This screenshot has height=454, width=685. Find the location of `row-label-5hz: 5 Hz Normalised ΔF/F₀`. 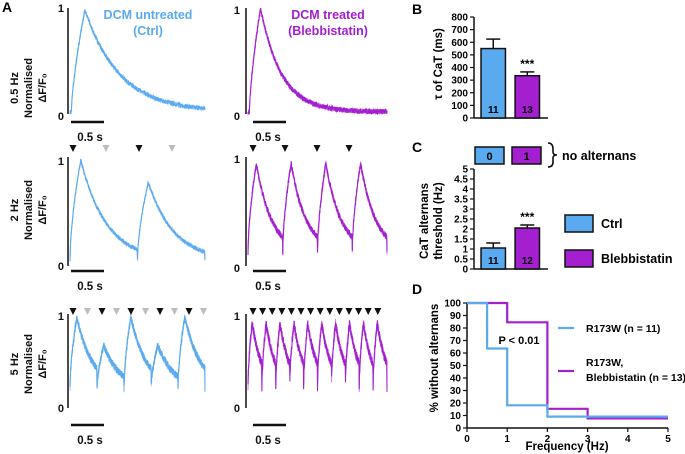

row-label-5hz: 5 Hz Normalised ΔF/F₀ is located at coordinates (29, 364).